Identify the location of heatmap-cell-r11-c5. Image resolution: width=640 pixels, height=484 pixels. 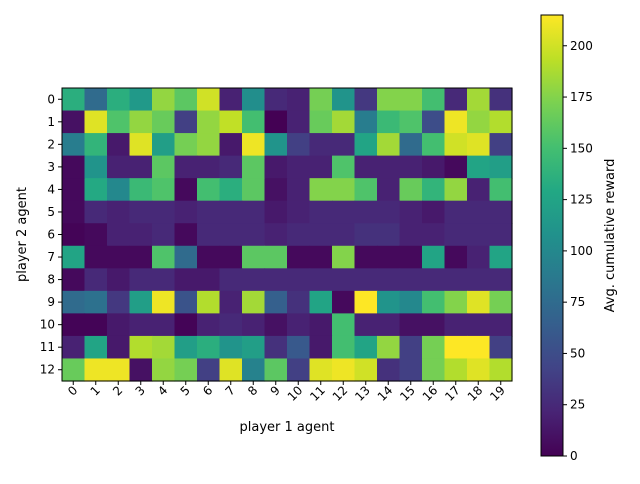
(186, 347).